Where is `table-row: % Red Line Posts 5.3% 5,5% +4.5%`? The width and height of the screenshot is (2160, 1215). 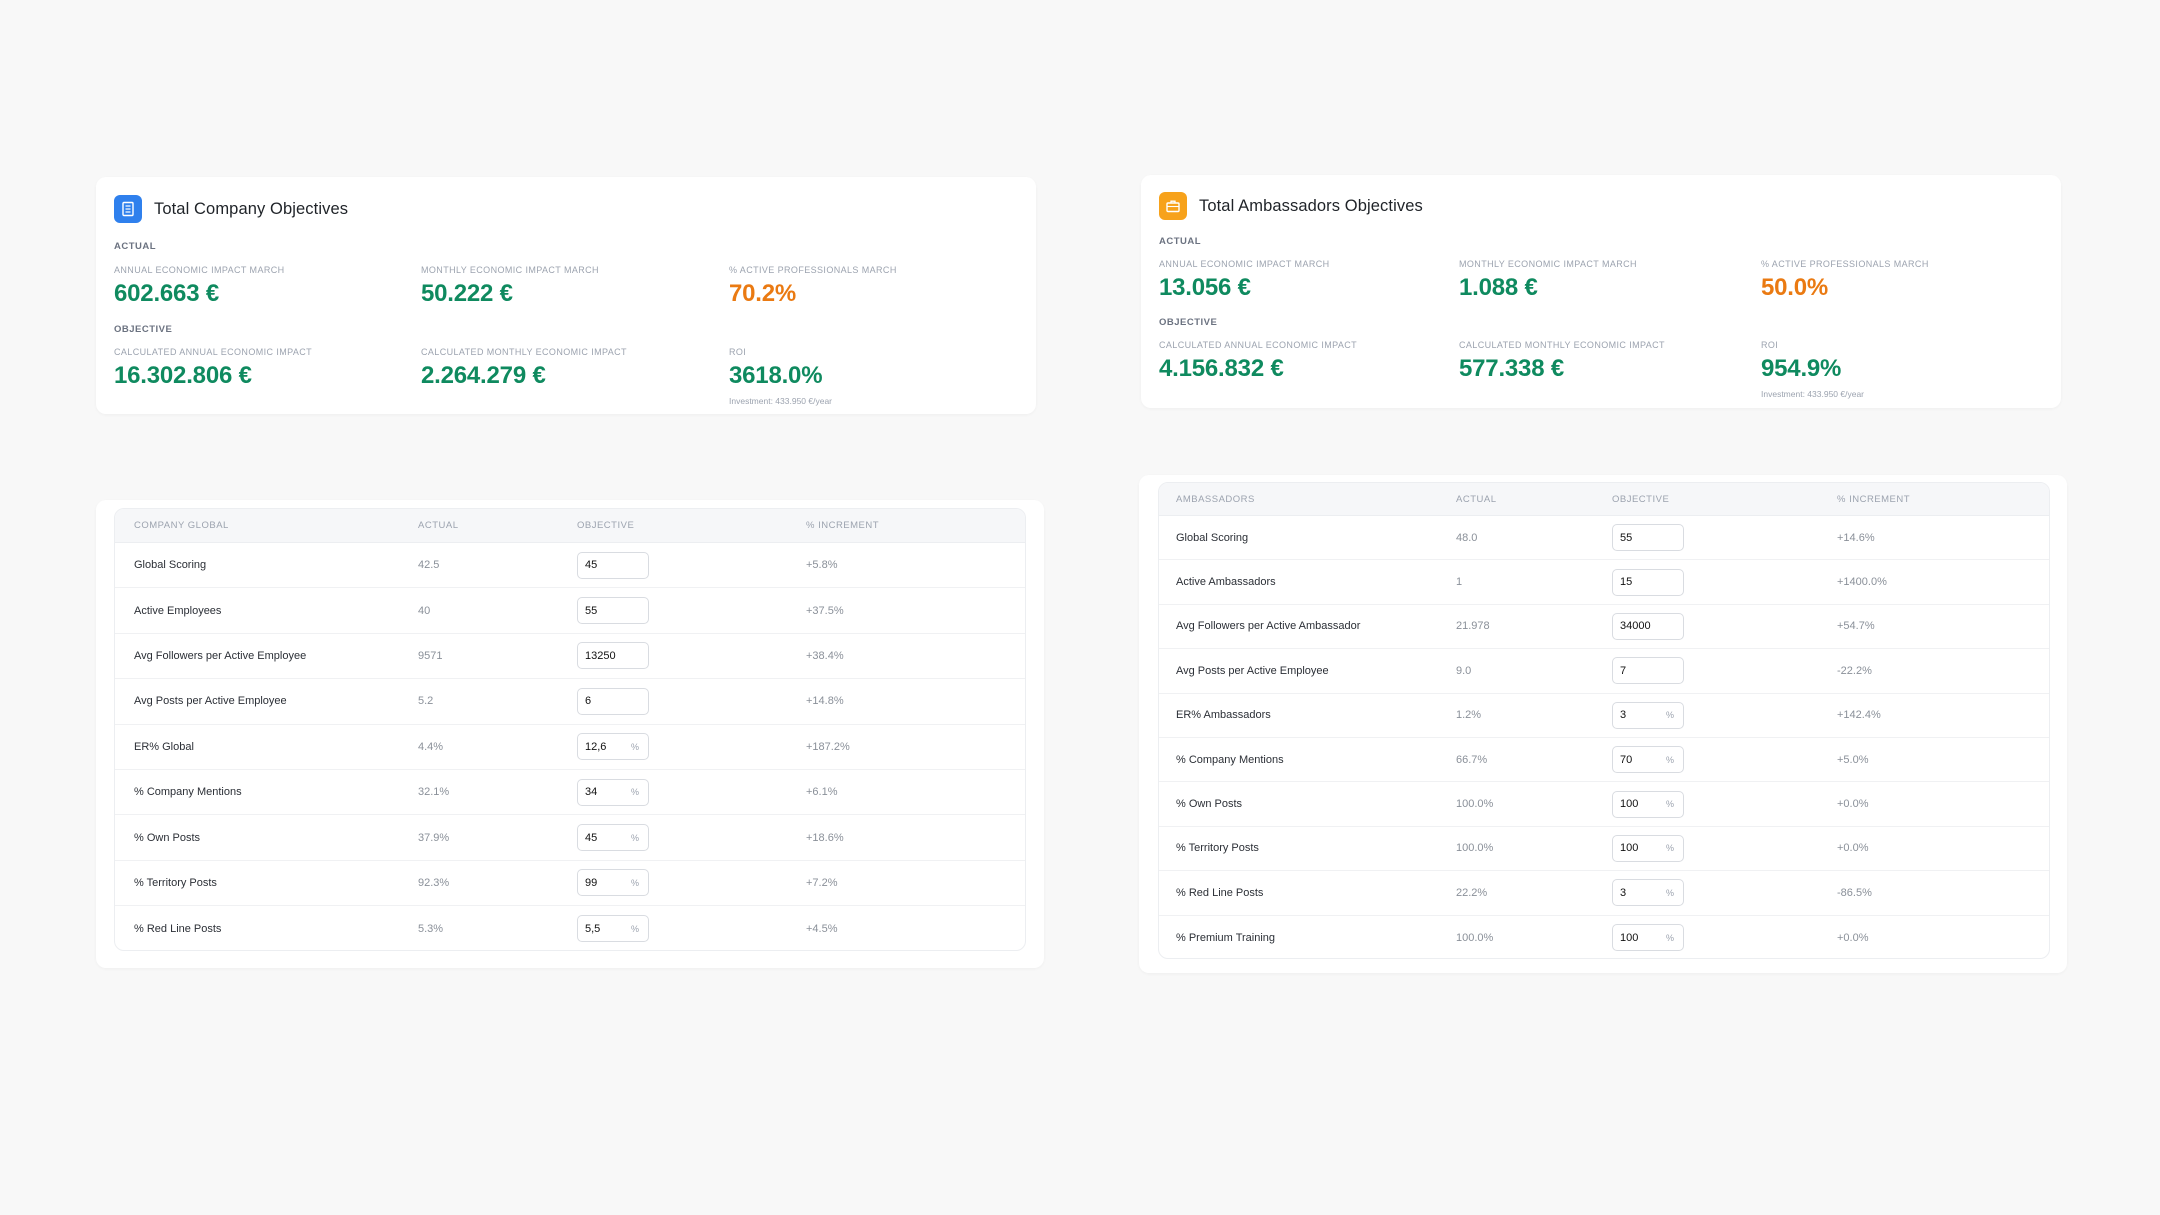
table-row: % Red Line Posts 5.3% 5,5% +4.5% is located at coordinates (570, 928).